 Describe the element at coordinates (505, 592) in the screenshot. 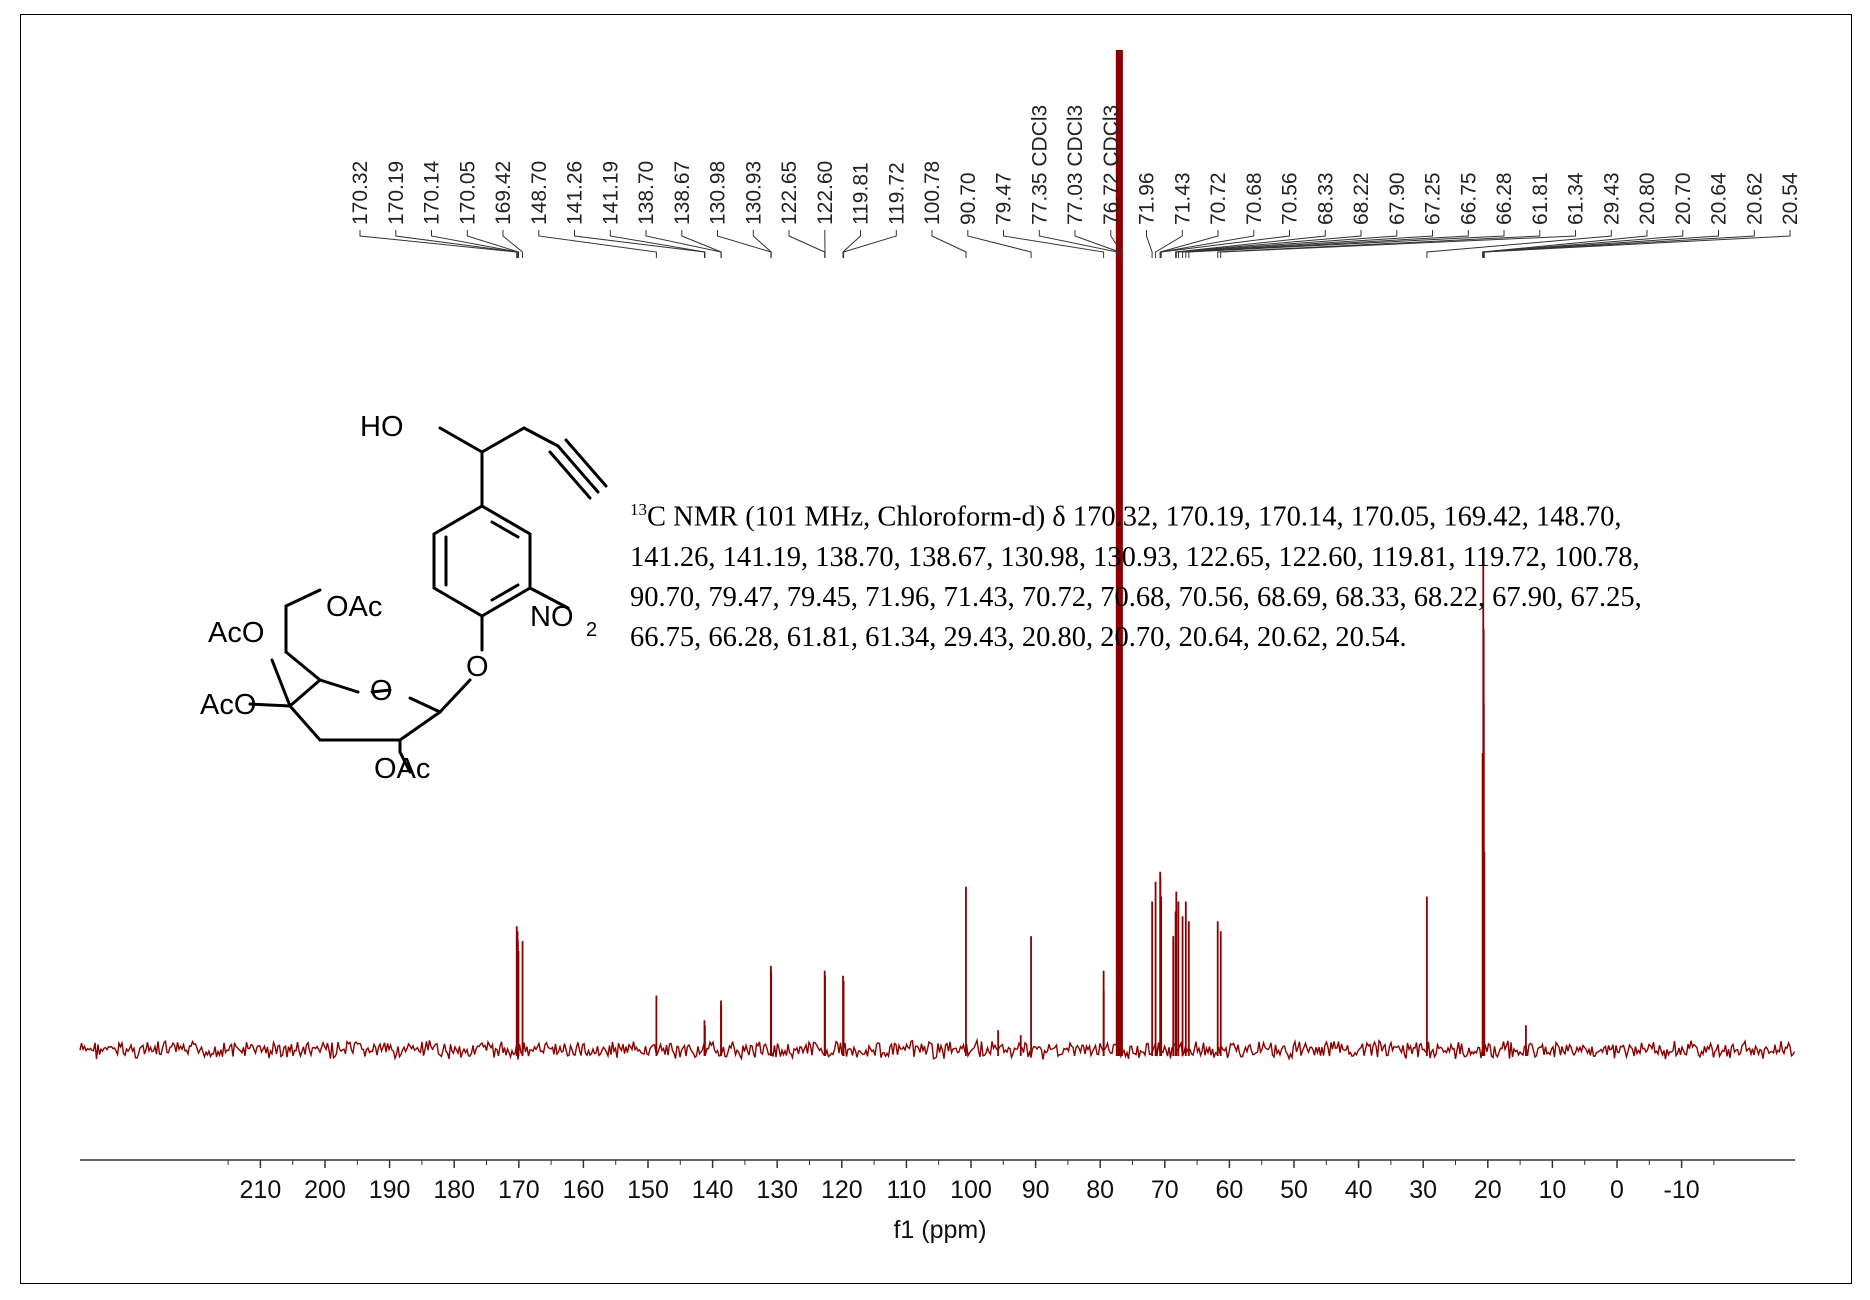

I see `aromatic-bond` at that location.